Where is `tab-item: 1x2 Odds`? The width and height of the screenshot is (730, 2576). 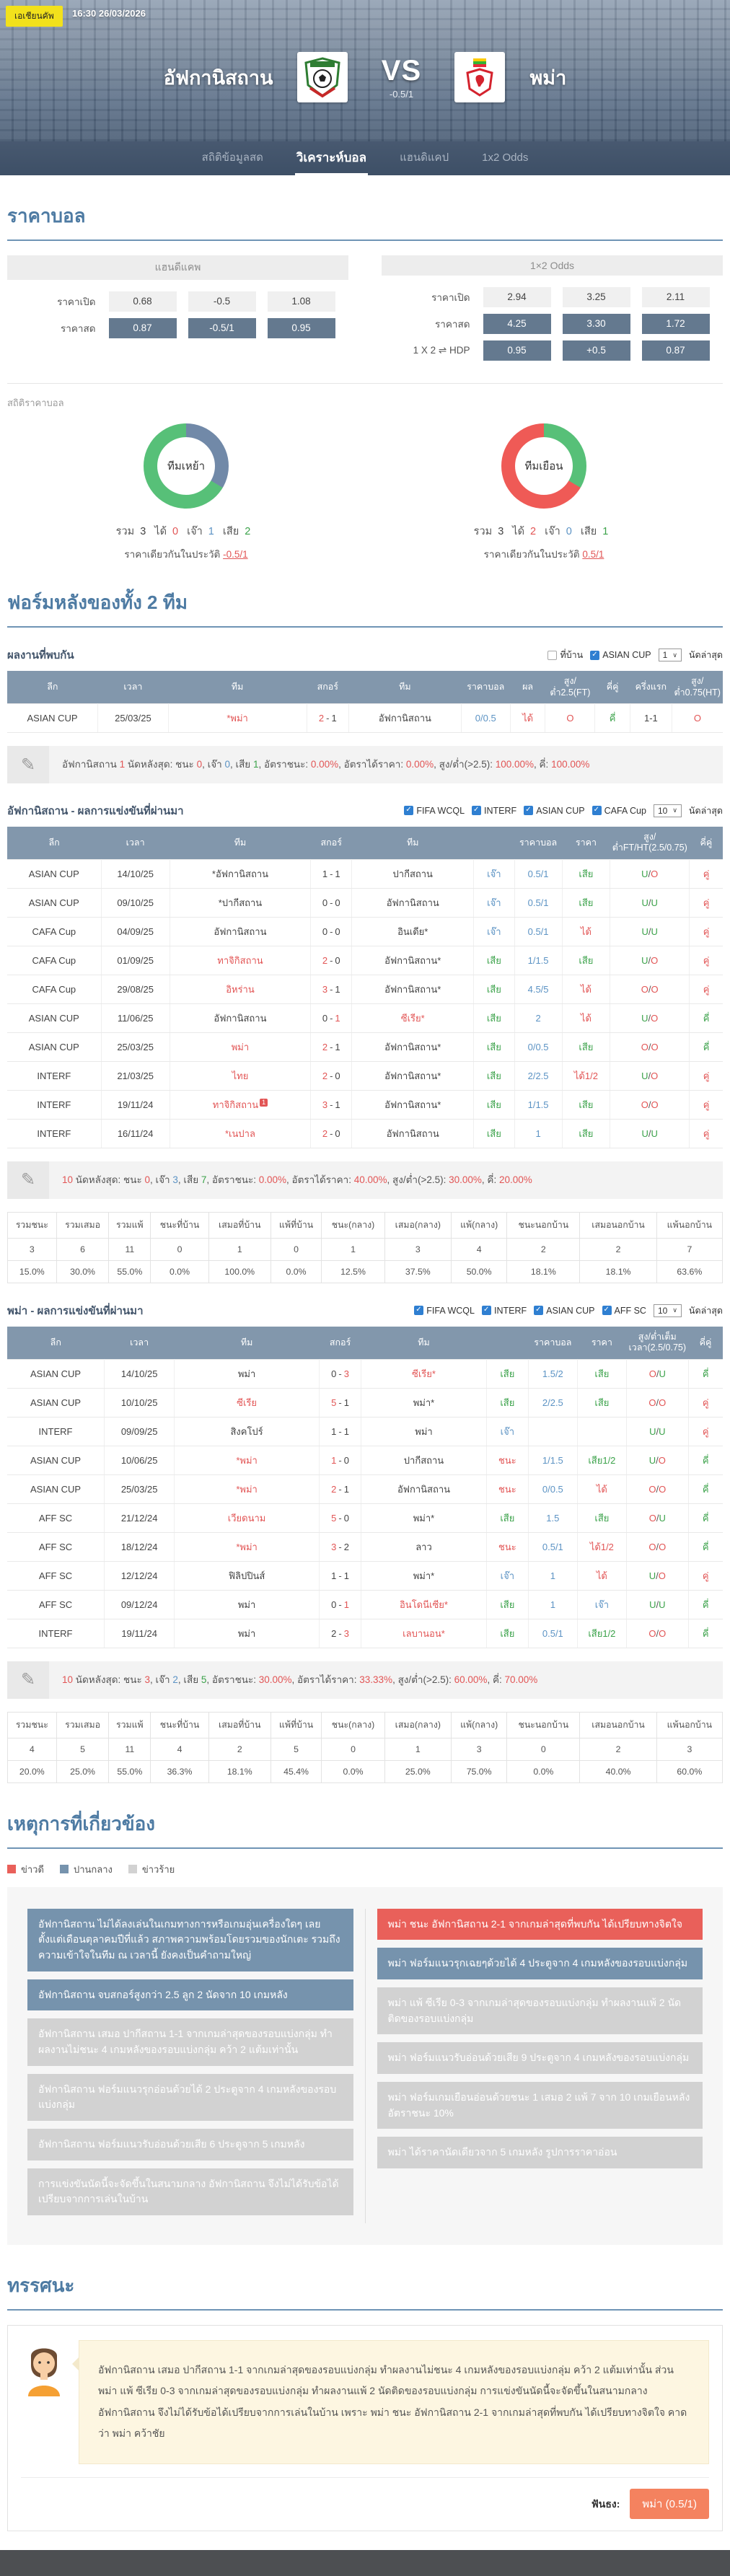
tab-item: 1x2 Odds is located at coordinates (506, 157).